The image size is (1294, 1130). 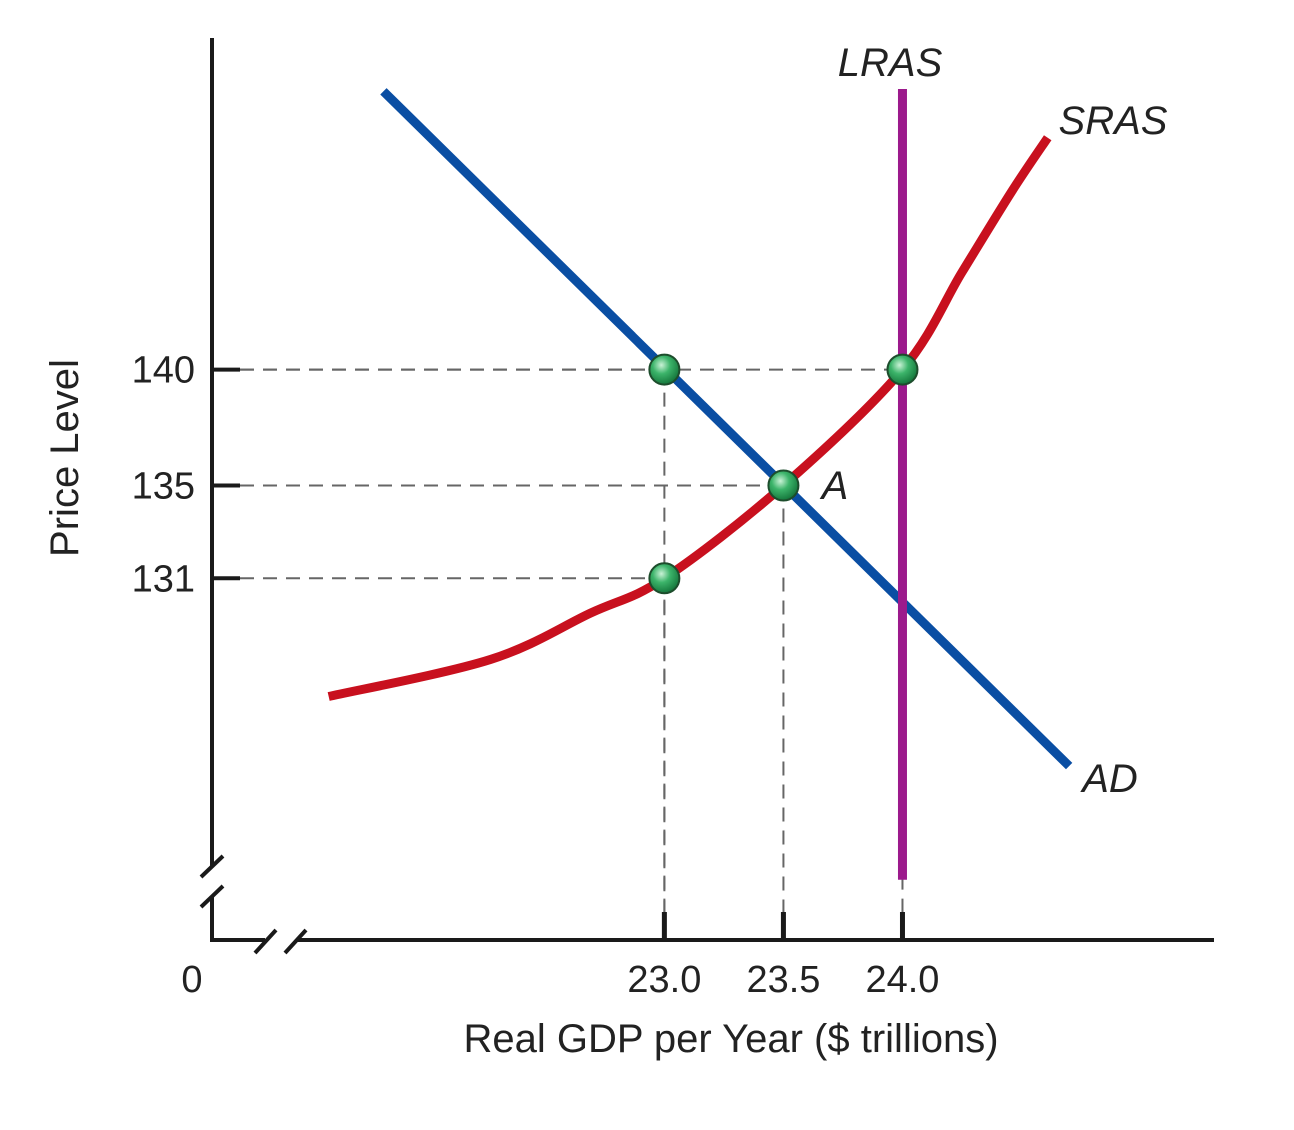 I want to click on x-tick-label: 24.0, so click(x=902, y=980).